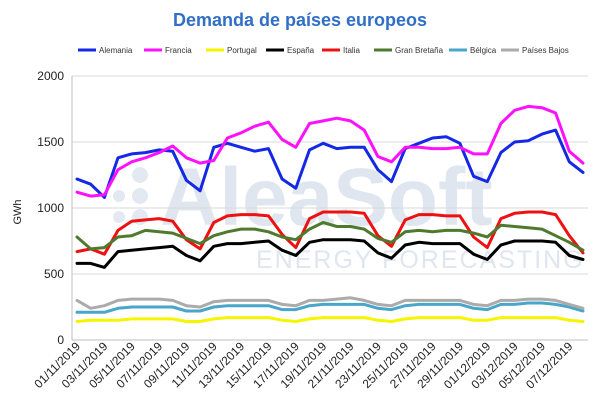  I want to click on series-line-países-bajos, so click(330, 303).